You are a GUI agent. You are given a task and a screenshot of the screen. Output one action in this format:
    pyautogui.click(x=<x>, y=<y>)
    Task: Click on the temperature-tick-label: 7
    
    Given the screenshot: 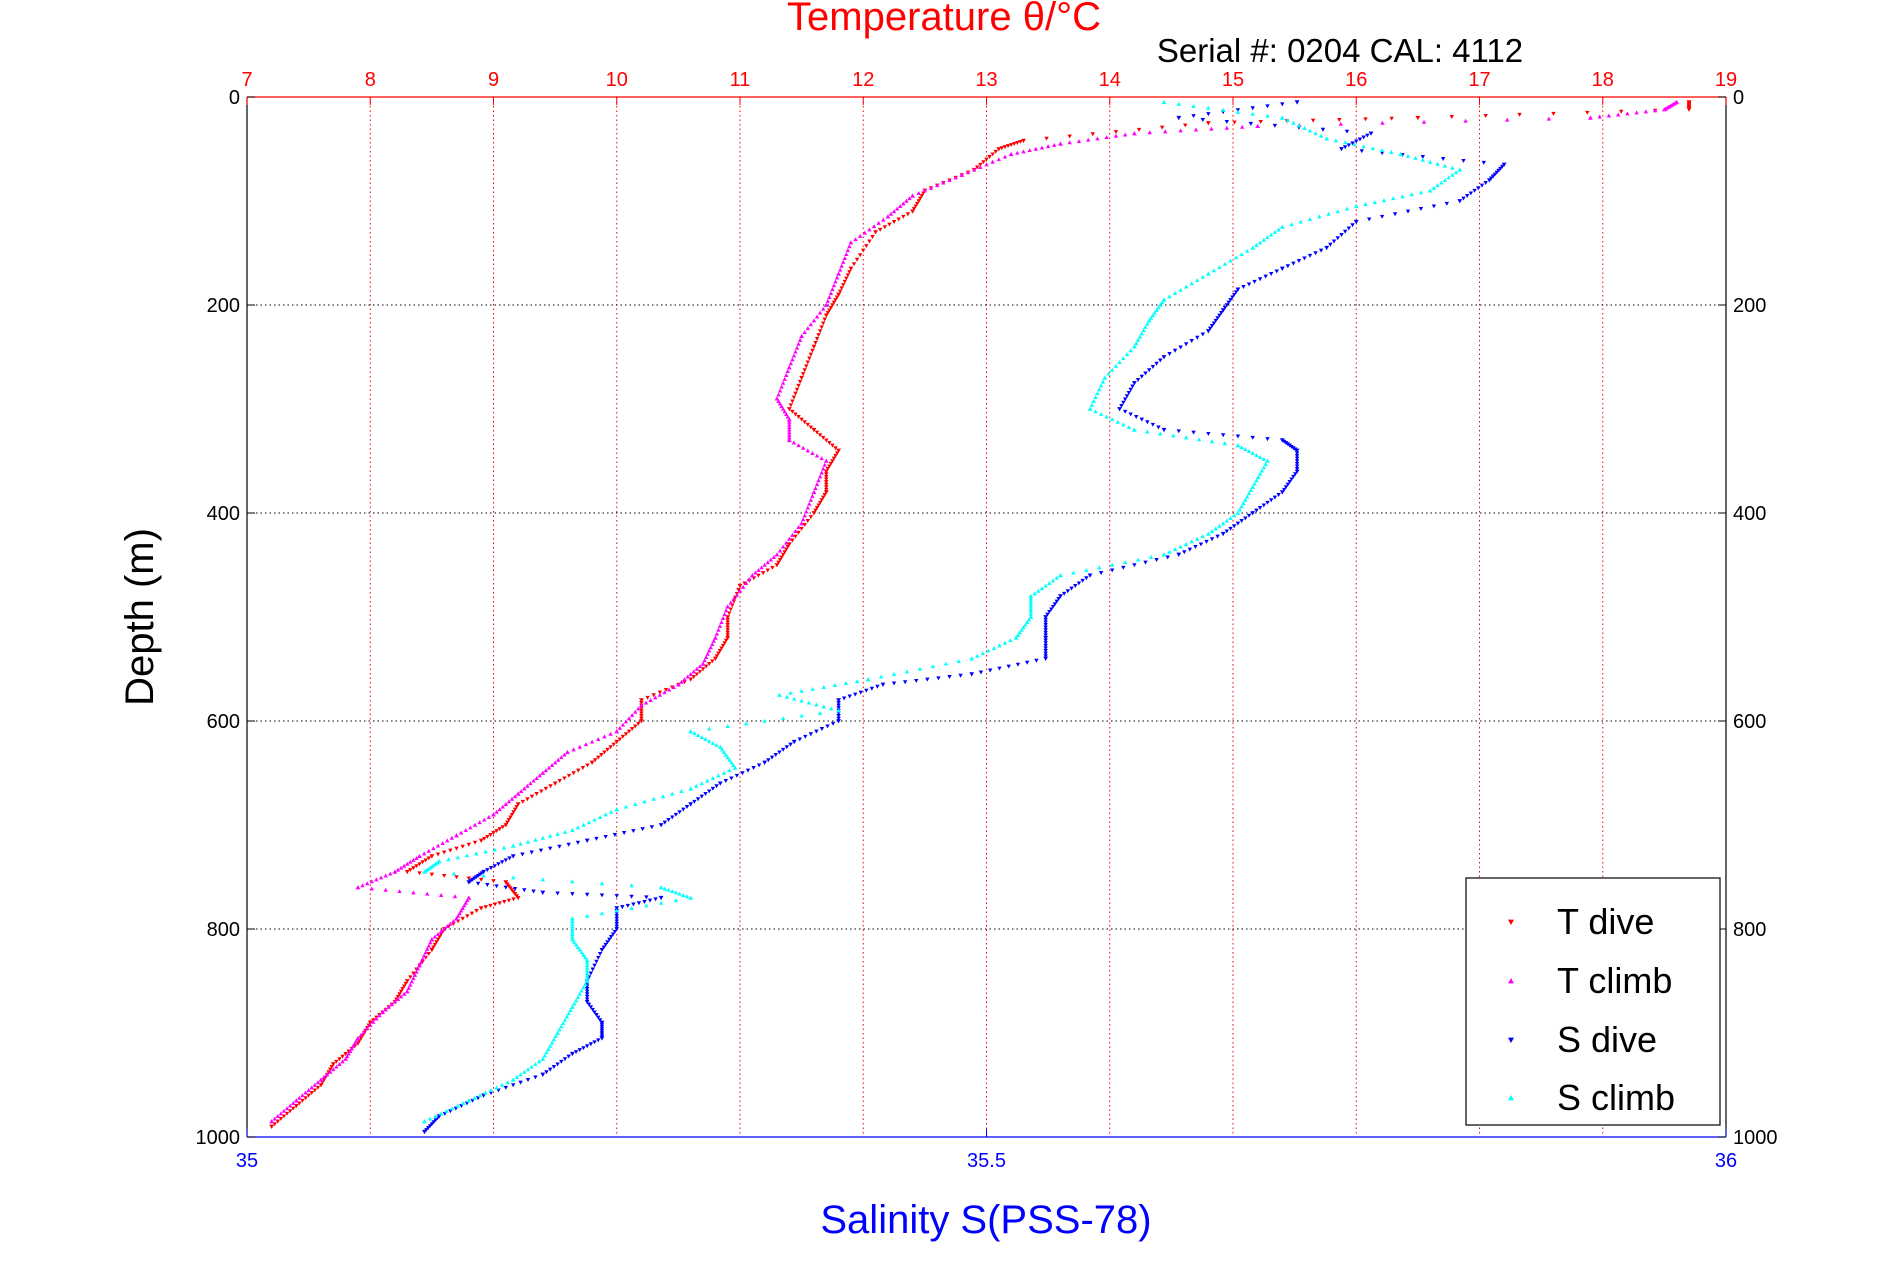 What is the action you would take?
    pyautogui.click(x=246, y=80)
    